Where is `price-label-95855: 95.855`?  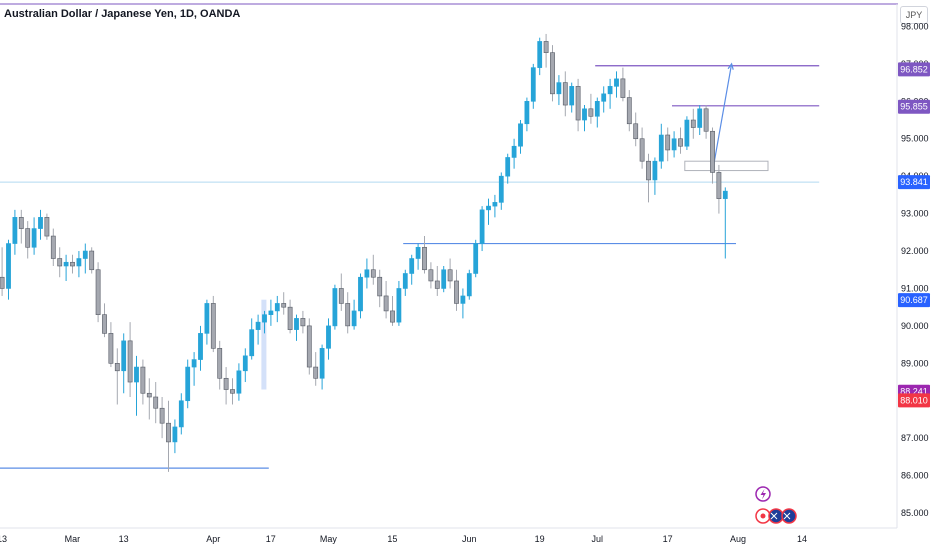 price-label-95855: 95.855 is located at coordinates (914, 106).